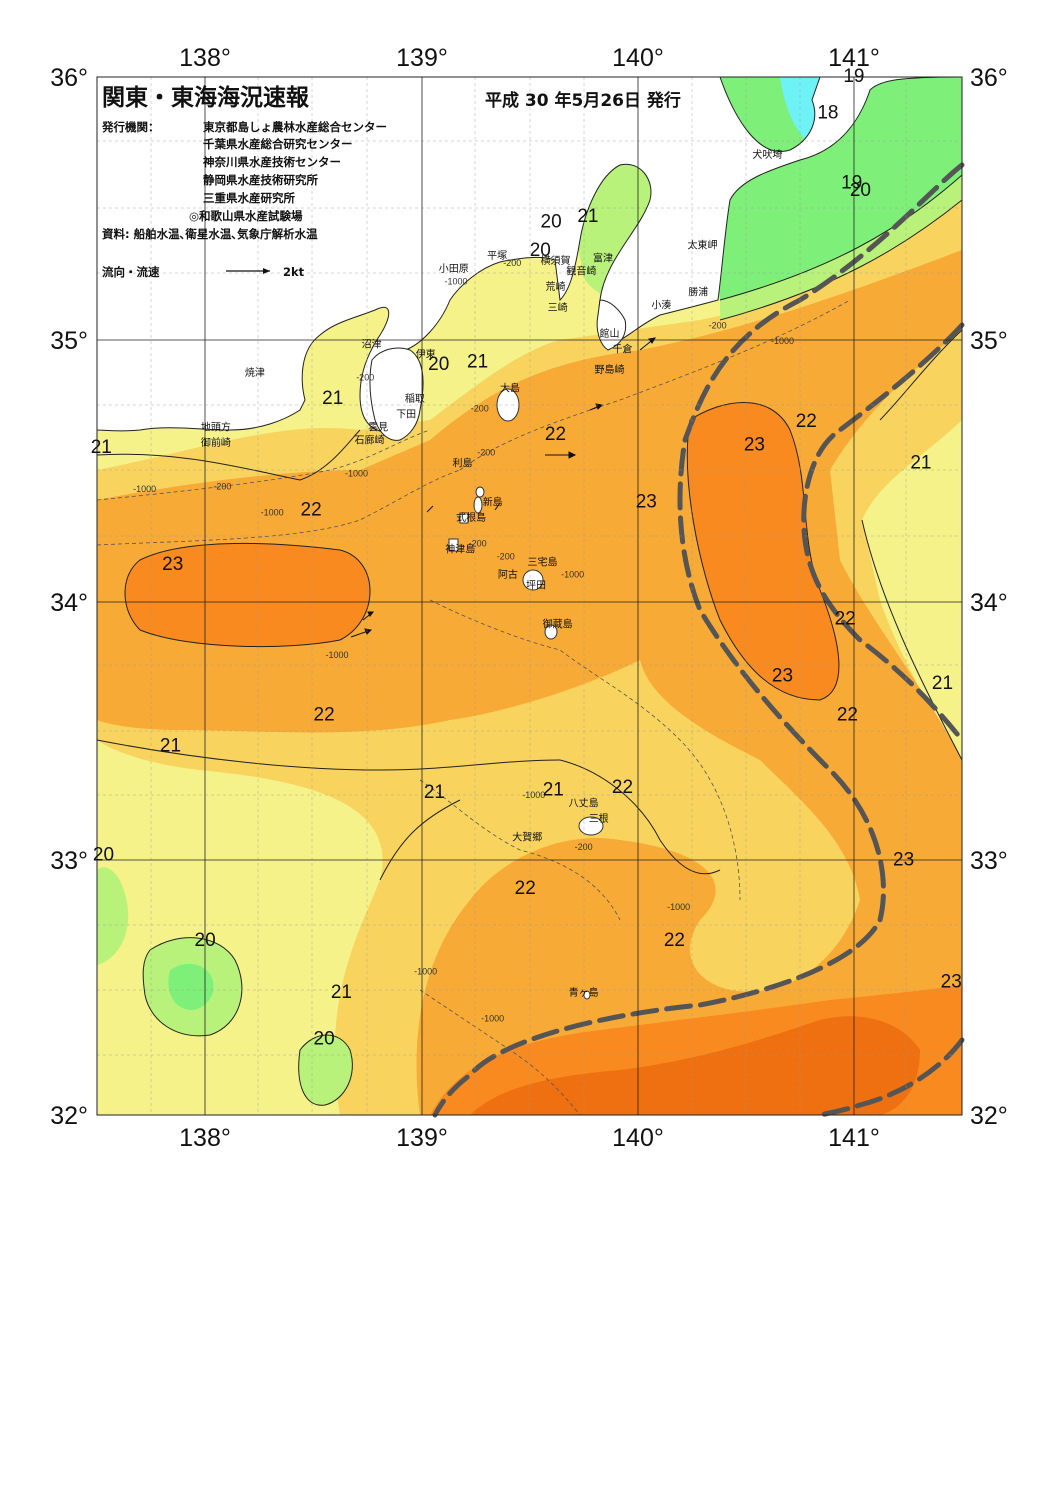 The height and width of the screenshot is (1503, 1064). Describe the element at coordinates (69, 861) in the screenshot. I see `lat-label: 33°` at that location.